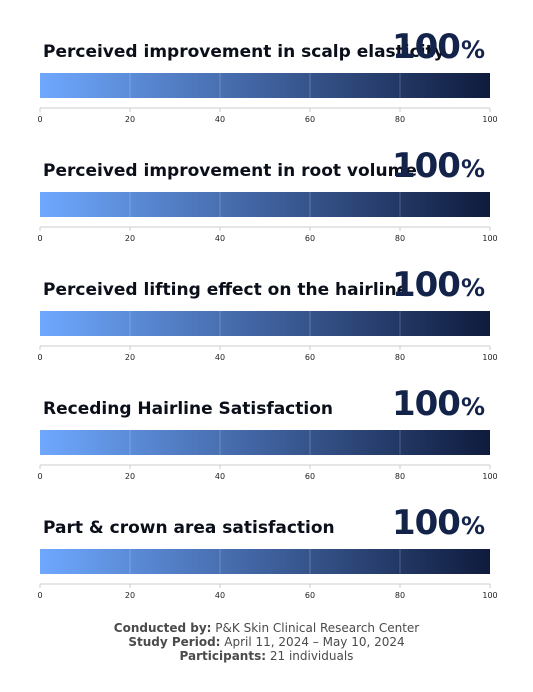  Describe the element at coordinates (189, 528) in the screenshot. I see `chart-title: Part & crown area satisfaction` at that location.